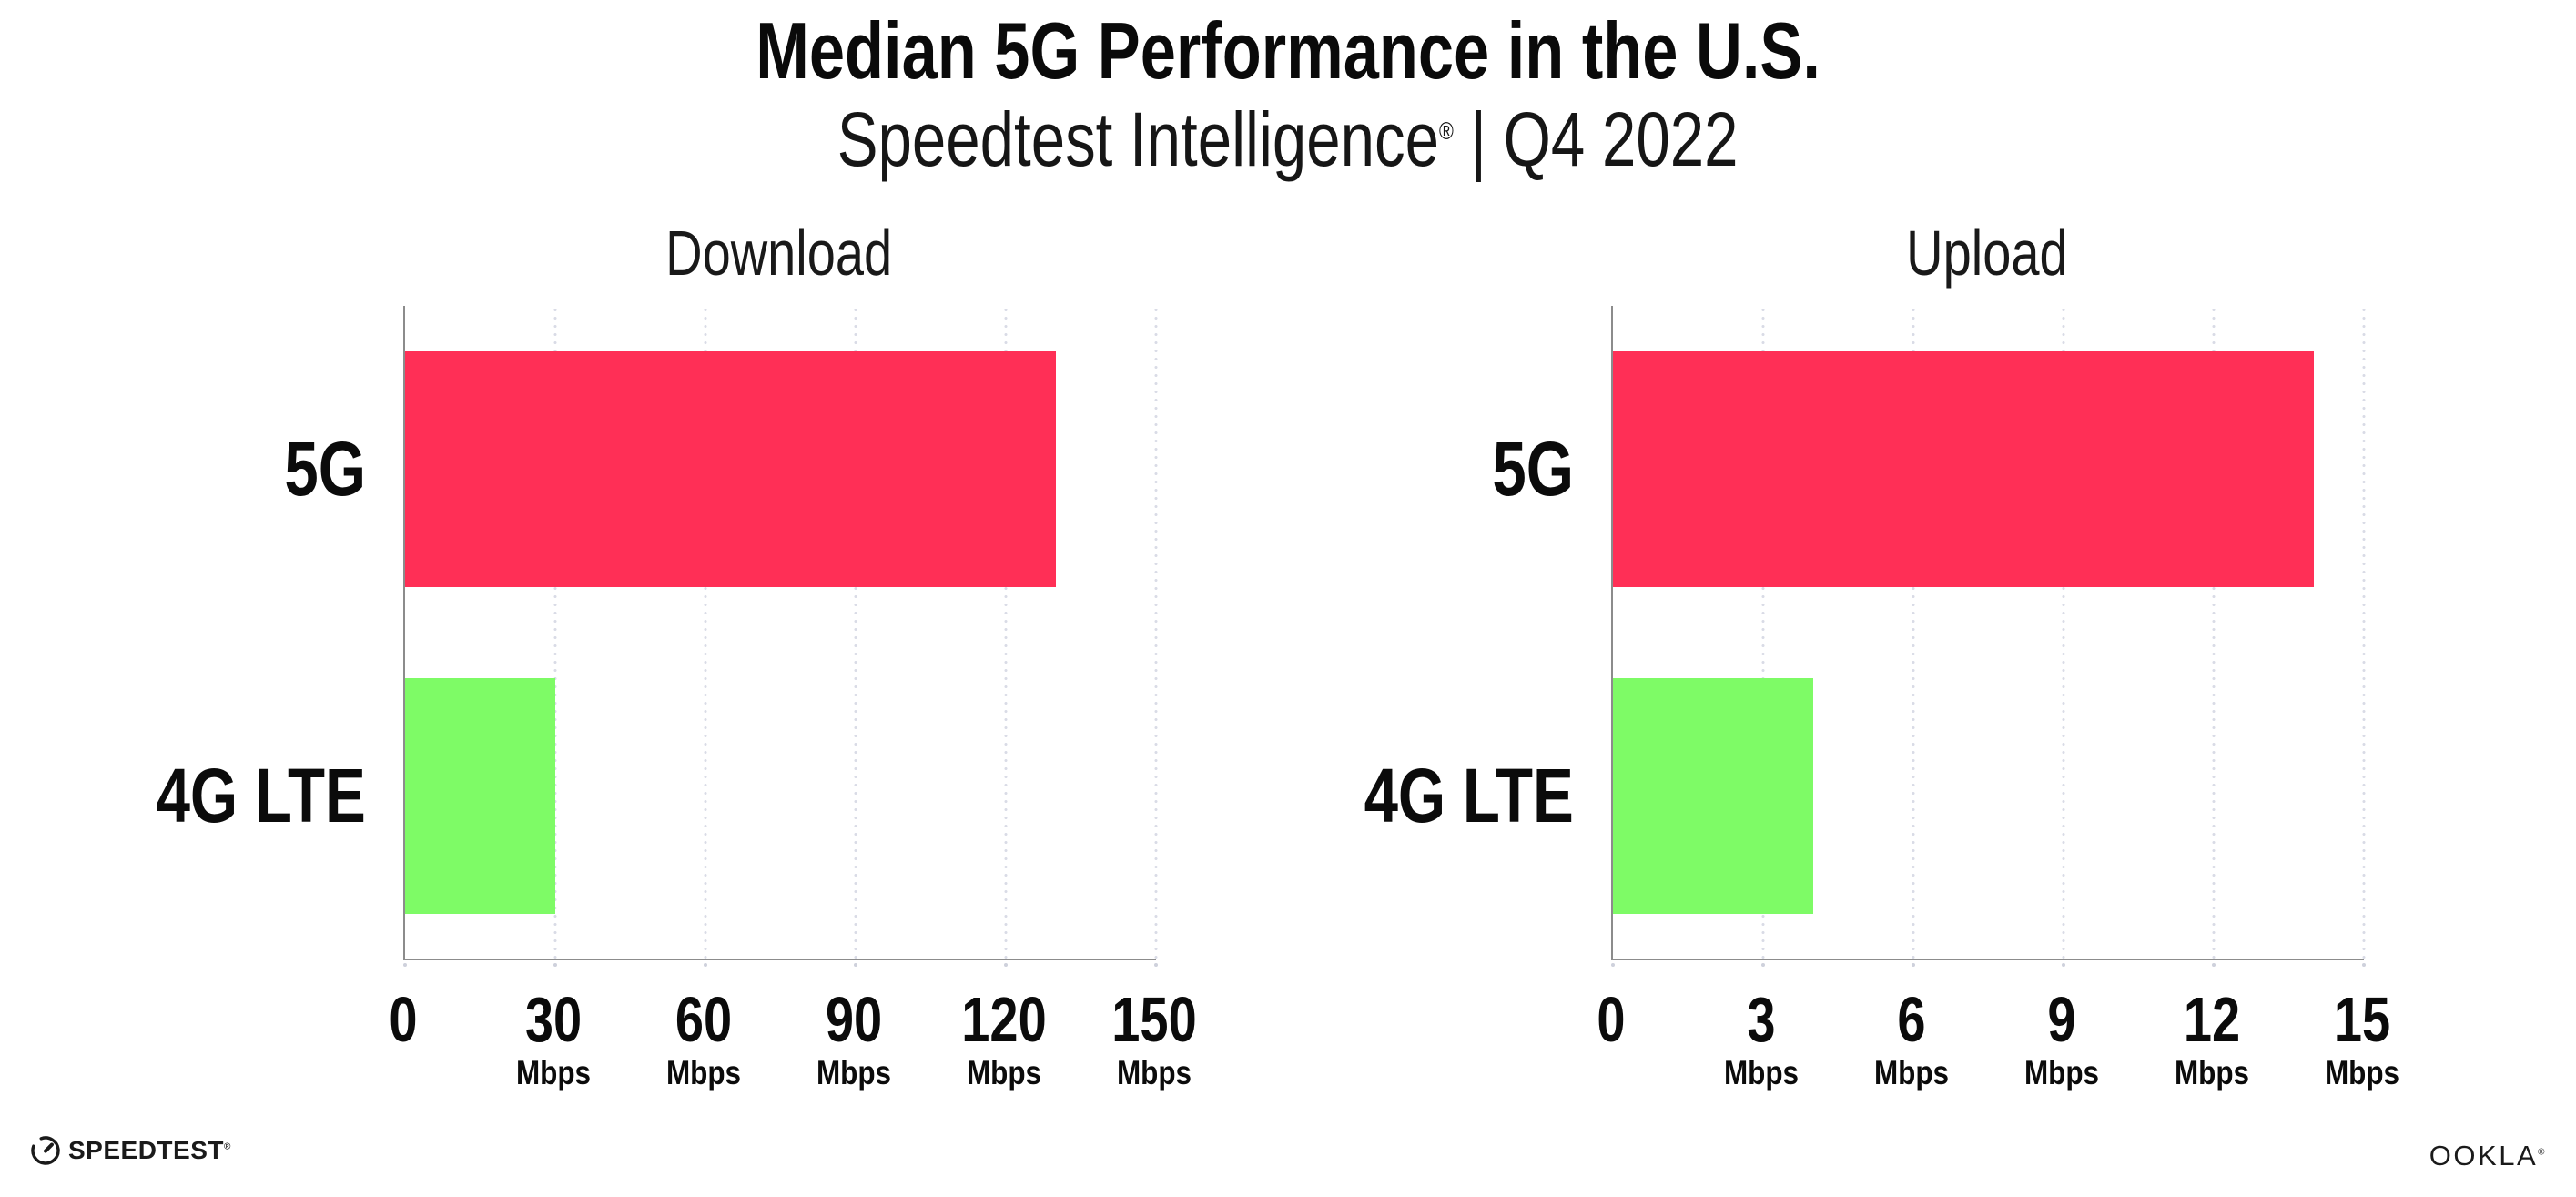  I want to click on x-tick-number: 30, so click(553, 1020).